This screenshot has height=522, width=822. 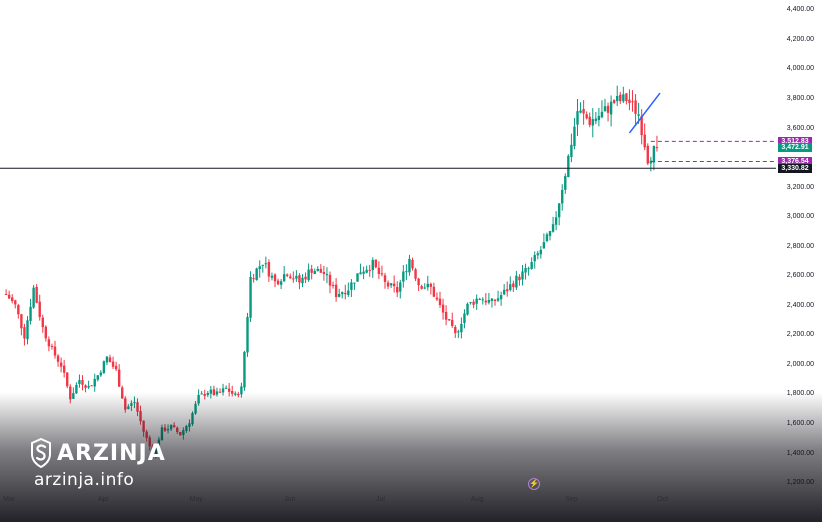 What do you see at coordinates (800, 187) in the screenshot?
I see `price-axis-label: 3,200.00` at bounding box center [800, 187].